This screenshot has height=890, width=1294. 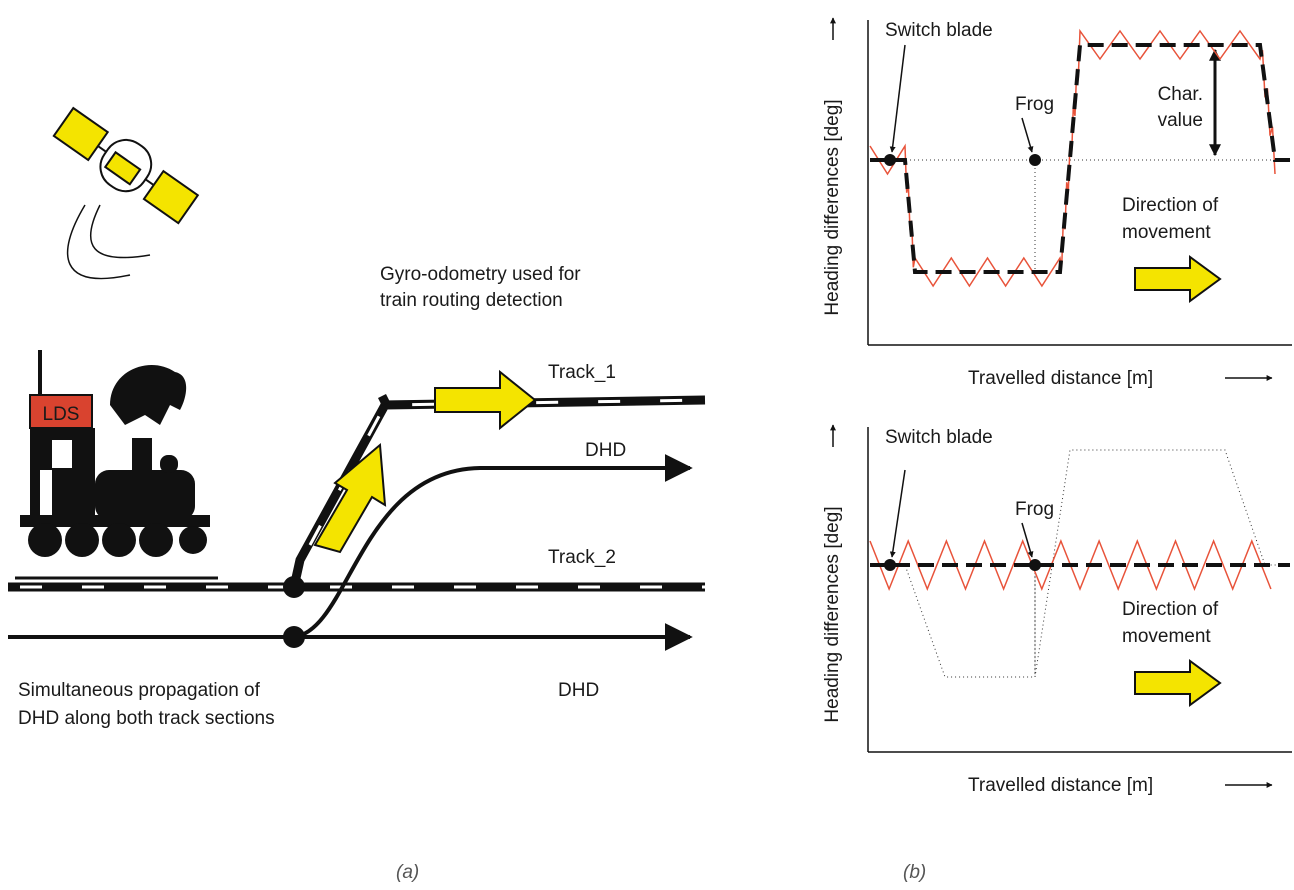 What do you see at coordinates (582, 372) in the screenshot?
I see `track-label: Track_1` at bounding box center [582, 372].